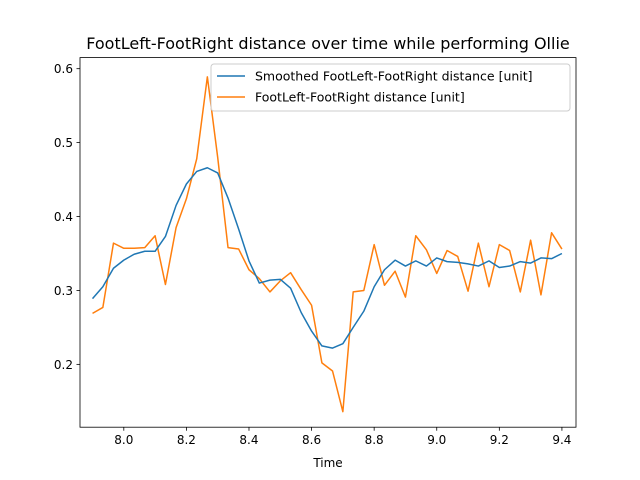 This screenshot has width=640, height=480. I want to click on x-tick-label: 8.0, so click(123, 440).